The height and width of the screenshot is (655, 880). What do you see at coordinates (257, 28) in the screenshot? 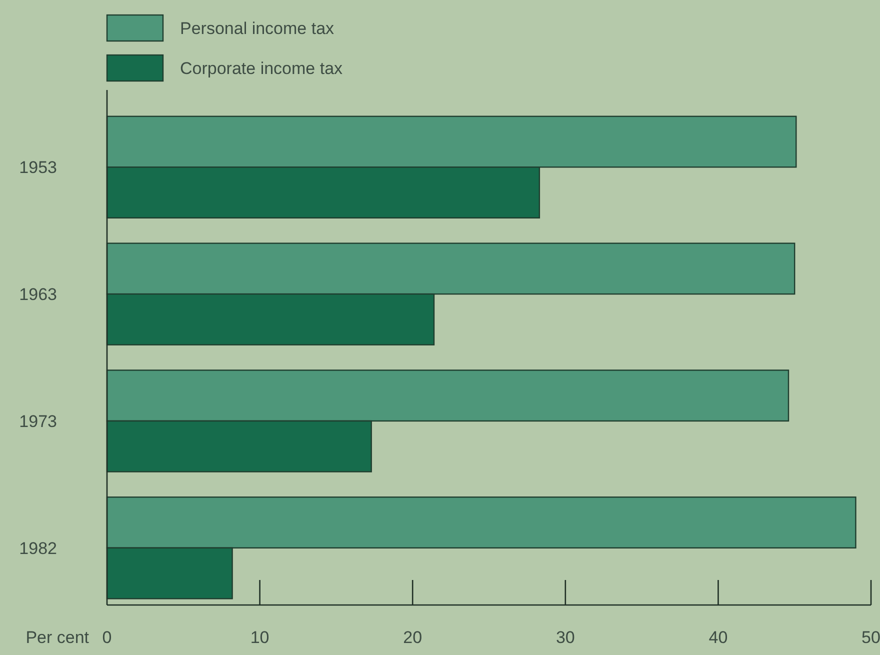
I see `legend-label: Personal income tax` at bounding box center [257, 28].